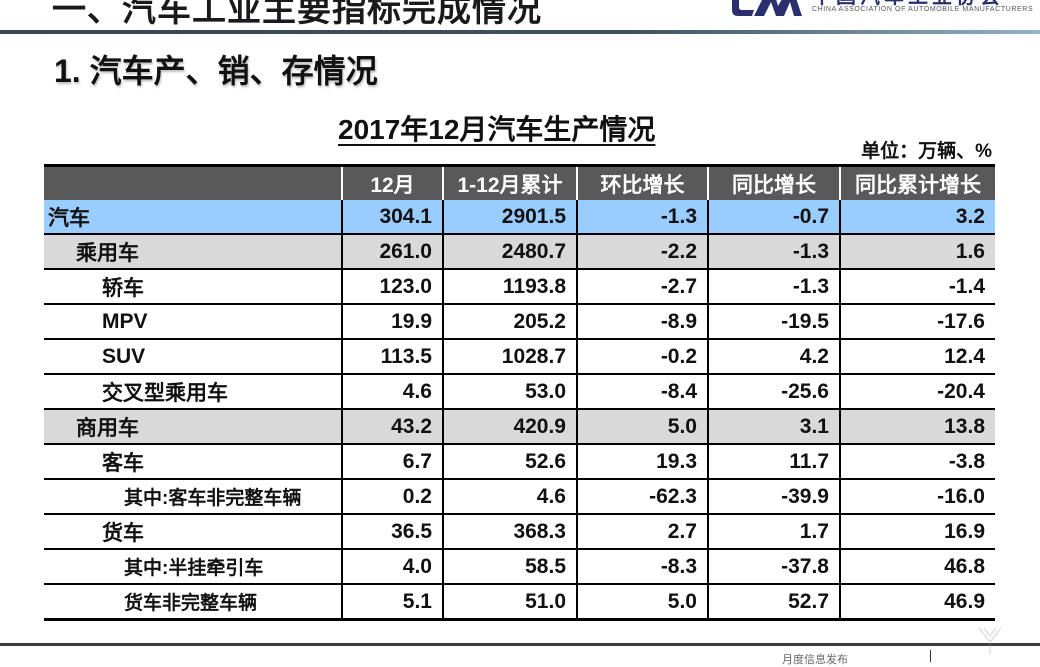 Image resolution: width=1040 pixels, height=667 pixels. What do you see at coordinates (193, 427) in the screenshot?
I see `row-label: 商用车` at bounding box center [193, 427].